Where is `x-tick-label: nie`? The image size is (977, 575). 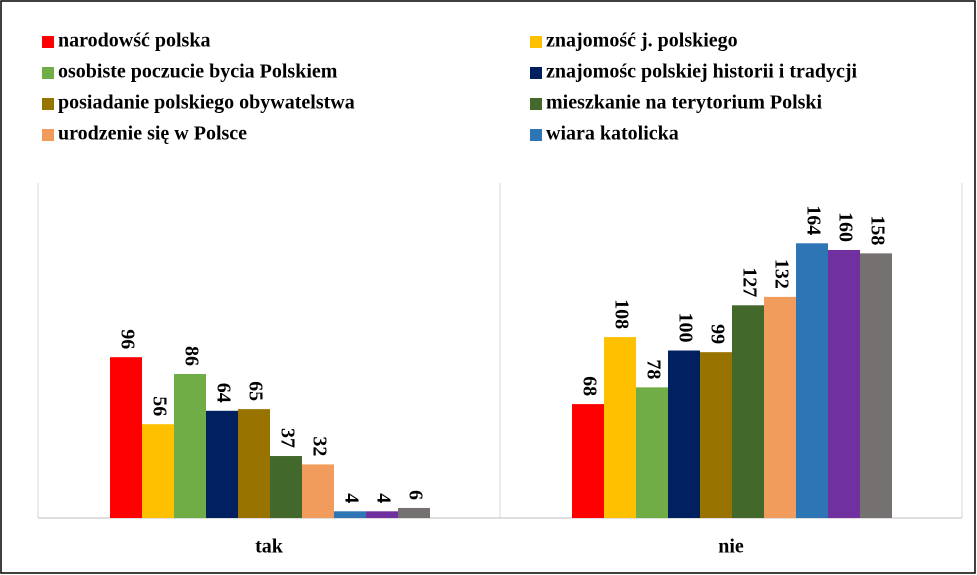
x-tick-label: nie is located at coordinates (731, 547).